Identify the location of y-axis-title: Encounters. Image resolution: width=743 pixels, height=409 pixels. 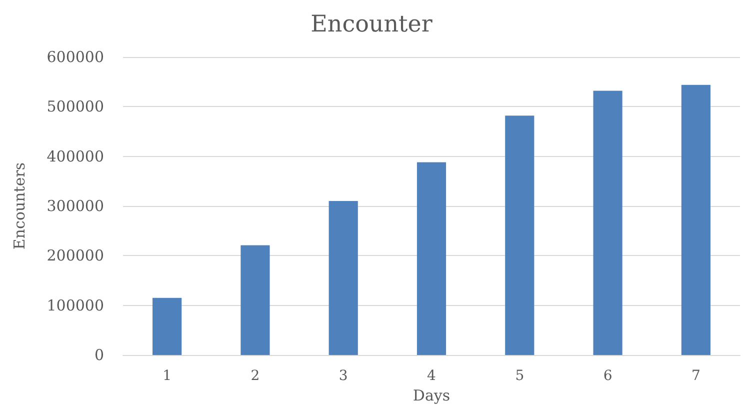
(19, 206).